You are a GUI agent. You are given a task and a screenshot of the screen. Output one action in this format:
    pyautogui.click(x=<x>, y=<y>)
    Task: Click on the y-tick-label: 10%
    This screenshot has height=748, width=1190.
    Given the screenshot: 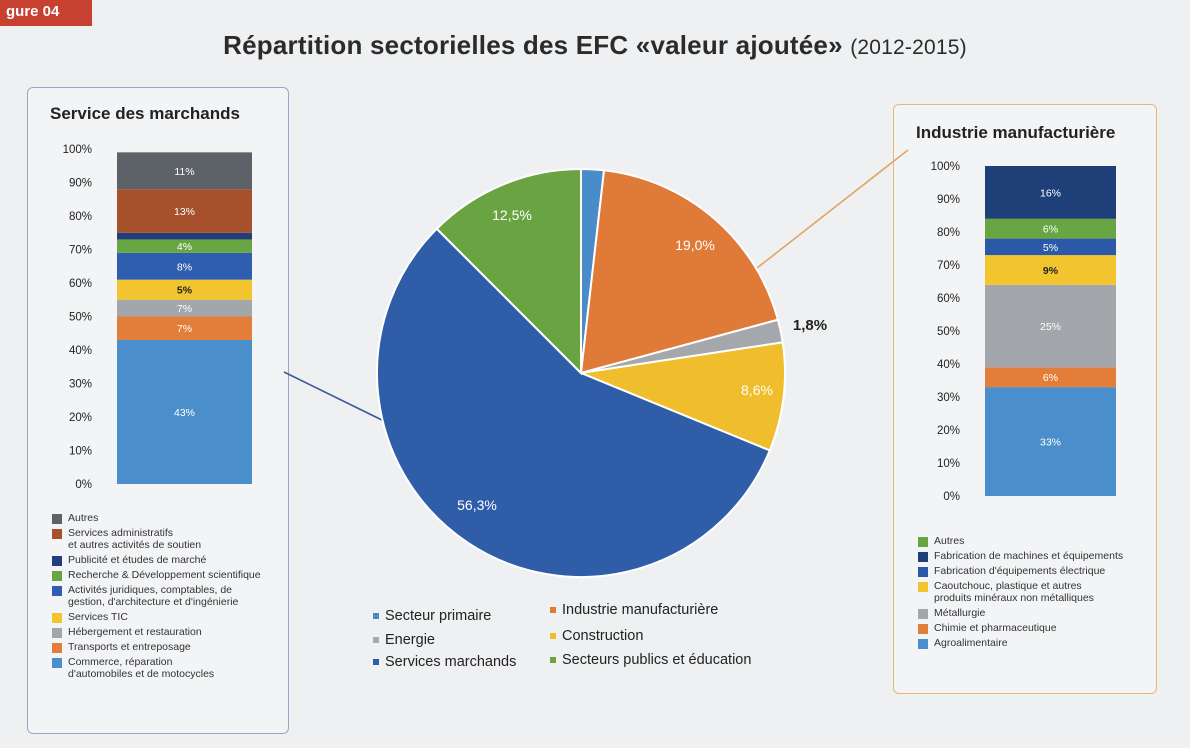 What is the action you would take?
    pyautogui.click(x=80, y=452)
    